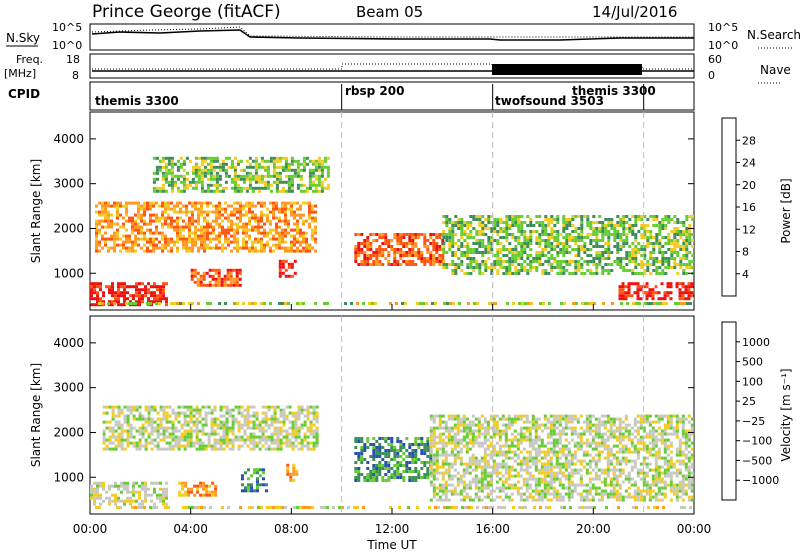 Image resolution: width=800 pixels, height=554 pixels. I want to click on nsky-tick-right-top: 10^5, so click(723, 27).